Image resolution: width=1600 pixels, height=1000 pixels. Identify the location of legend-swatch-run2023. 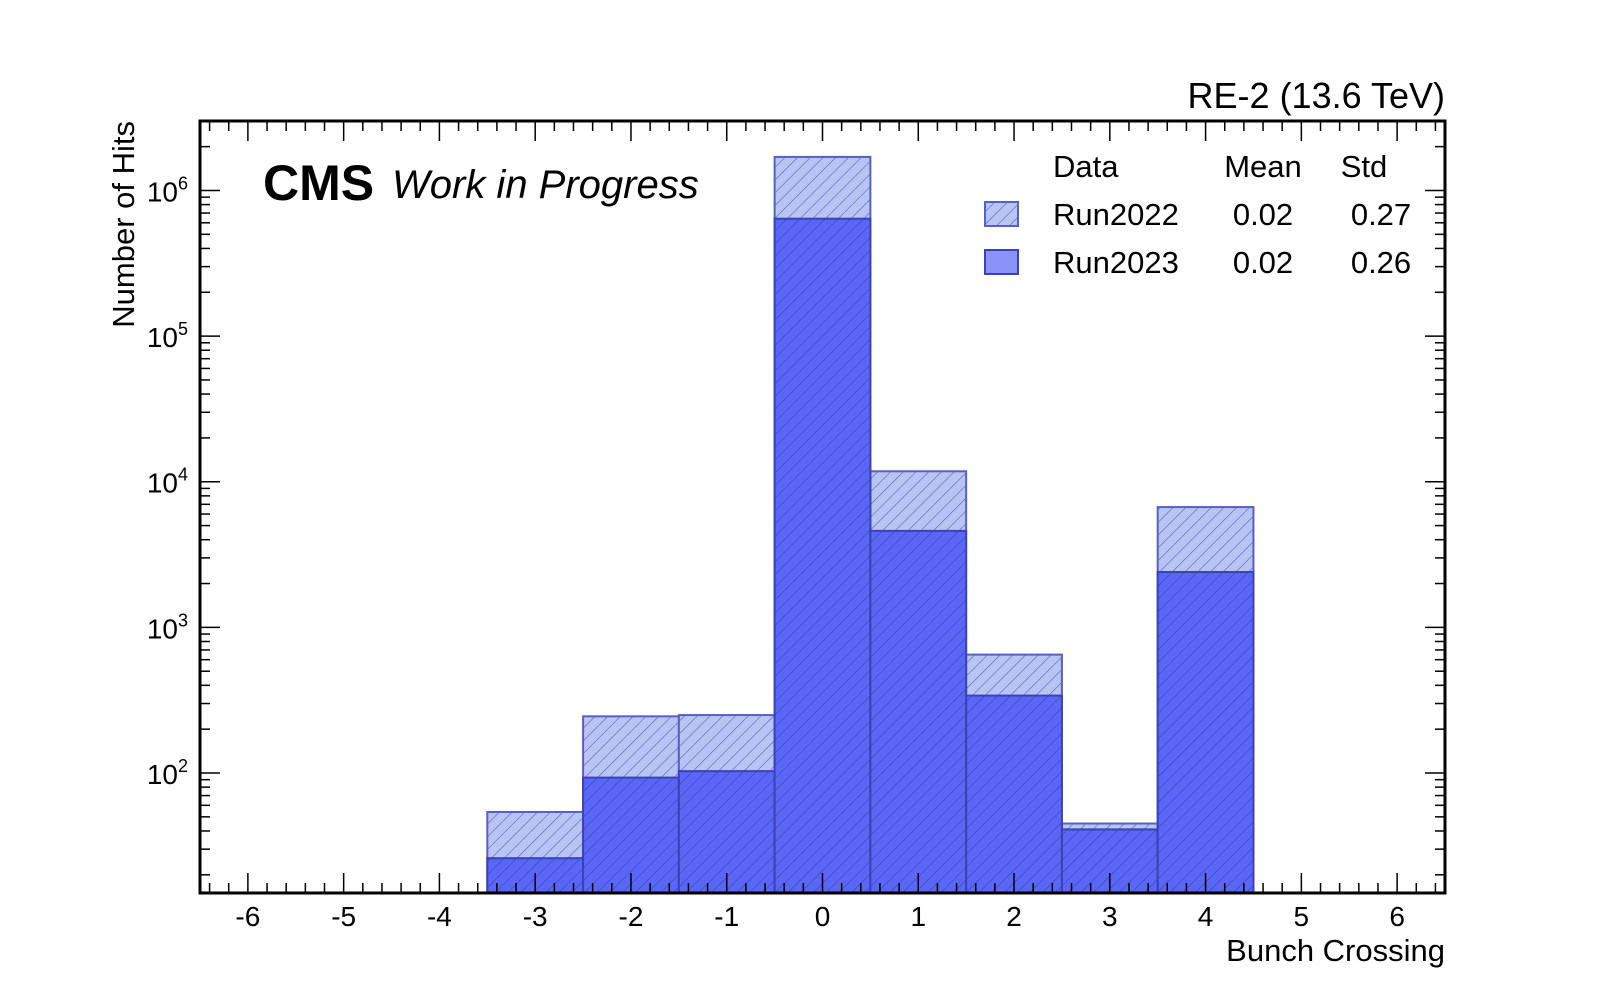
(1001, 262).